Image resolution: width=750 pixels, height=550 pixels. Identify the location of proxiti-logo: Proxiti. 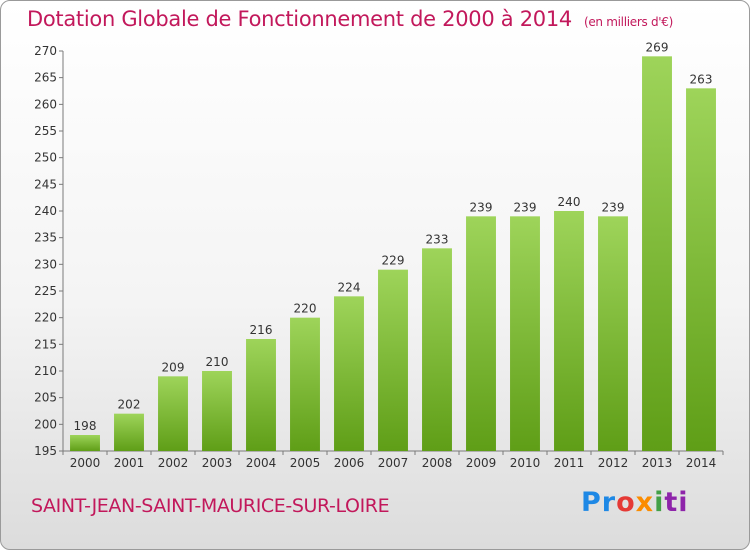
(635, 502).